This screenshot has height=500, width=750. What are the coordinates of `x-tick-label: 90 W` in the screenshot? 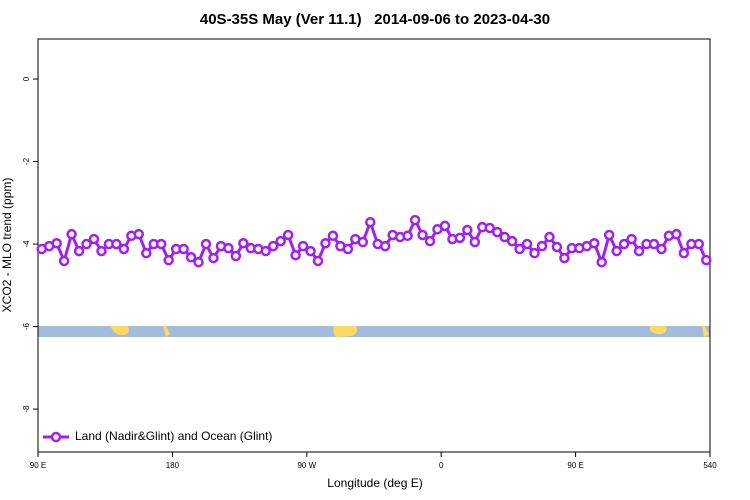 It's located at (306, 465).